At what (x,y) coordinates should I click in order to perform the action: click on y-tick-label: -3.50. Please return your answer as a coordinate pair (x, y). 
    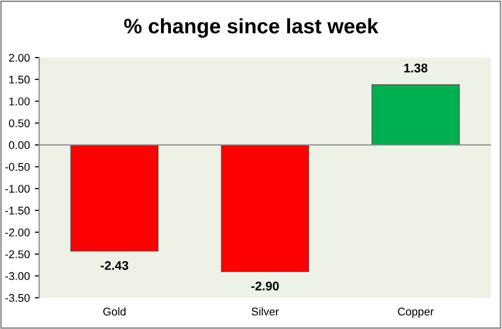
    Looking at the image, I should click on (17, 298).